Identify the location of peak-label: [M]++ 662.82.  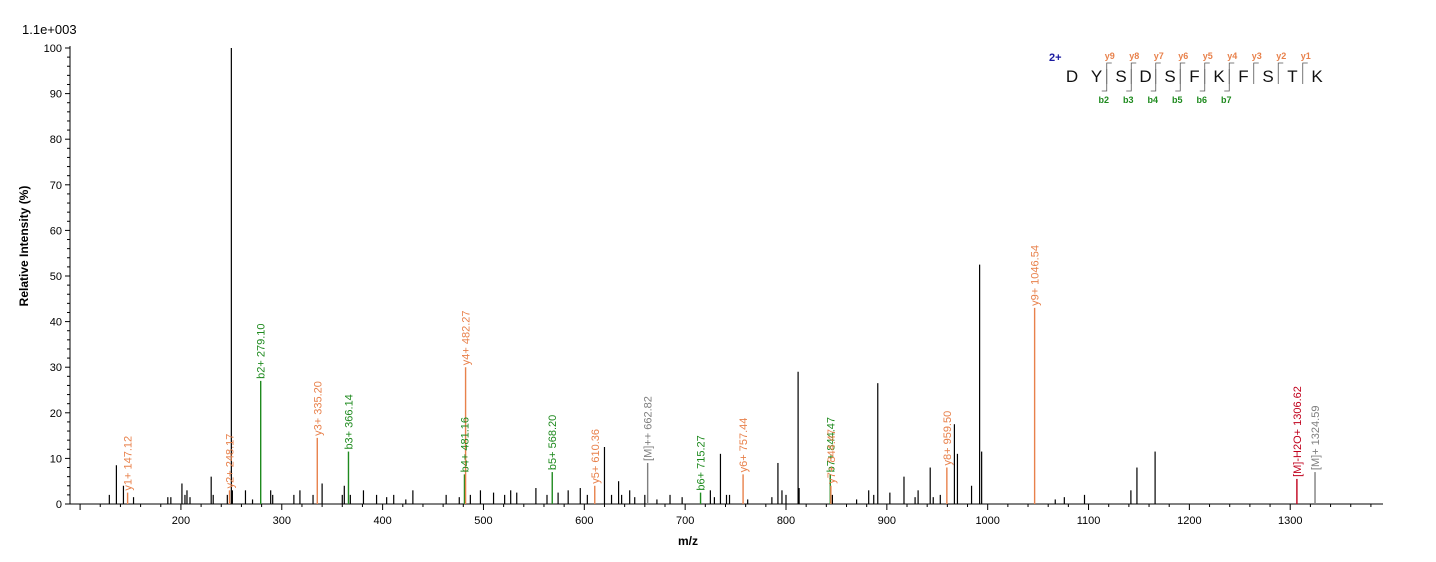
(649, 428).